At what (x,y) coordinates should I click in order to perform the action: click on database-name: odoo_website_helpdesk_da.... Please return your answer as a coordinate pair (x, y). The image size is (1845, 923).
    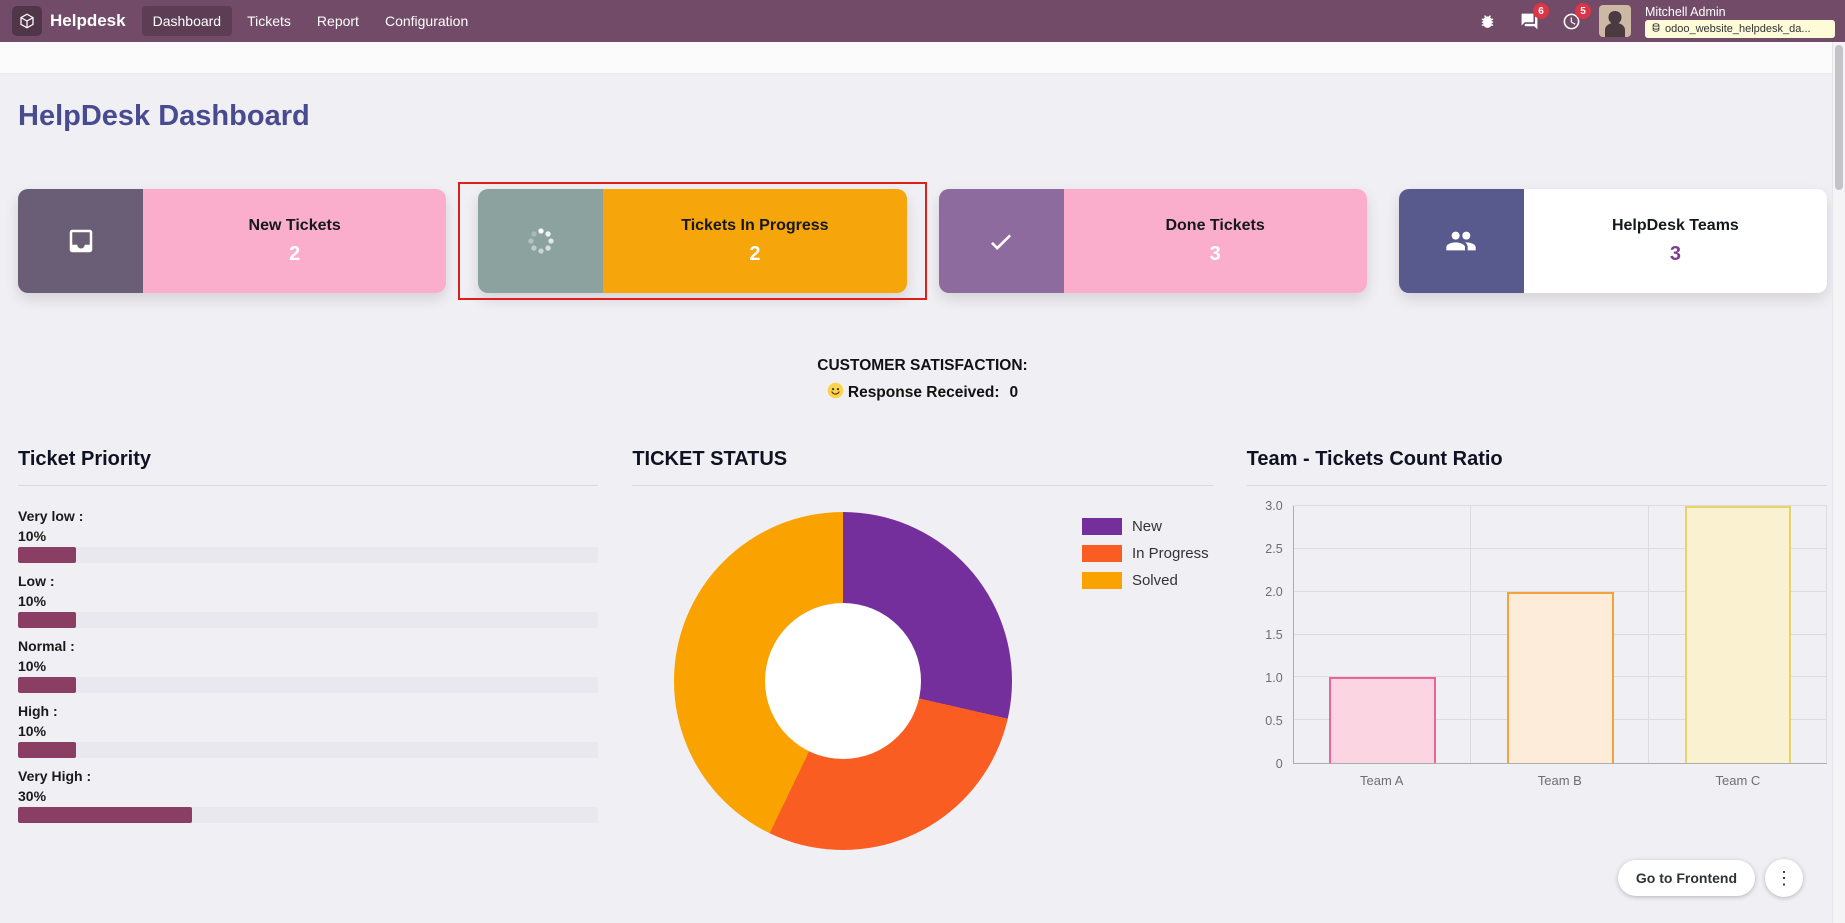
    Looking at the image, I should click on (1738, 29).